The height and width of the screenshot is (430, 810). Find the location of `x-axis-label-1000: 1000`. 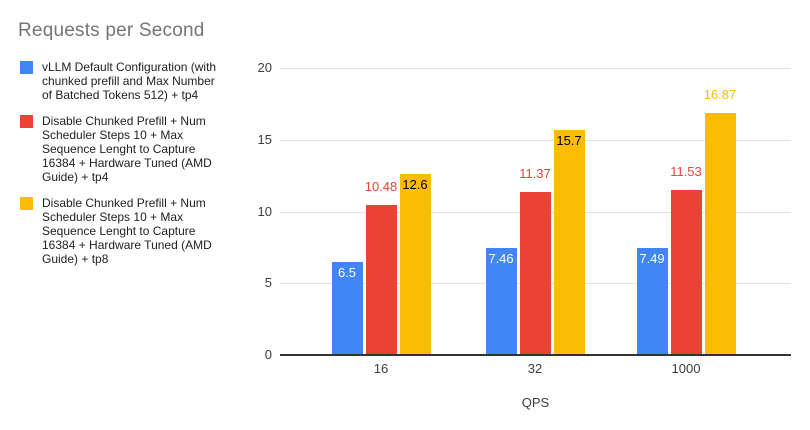

x-axis-label-1000: 1000 is located at coordinates (686, 368).